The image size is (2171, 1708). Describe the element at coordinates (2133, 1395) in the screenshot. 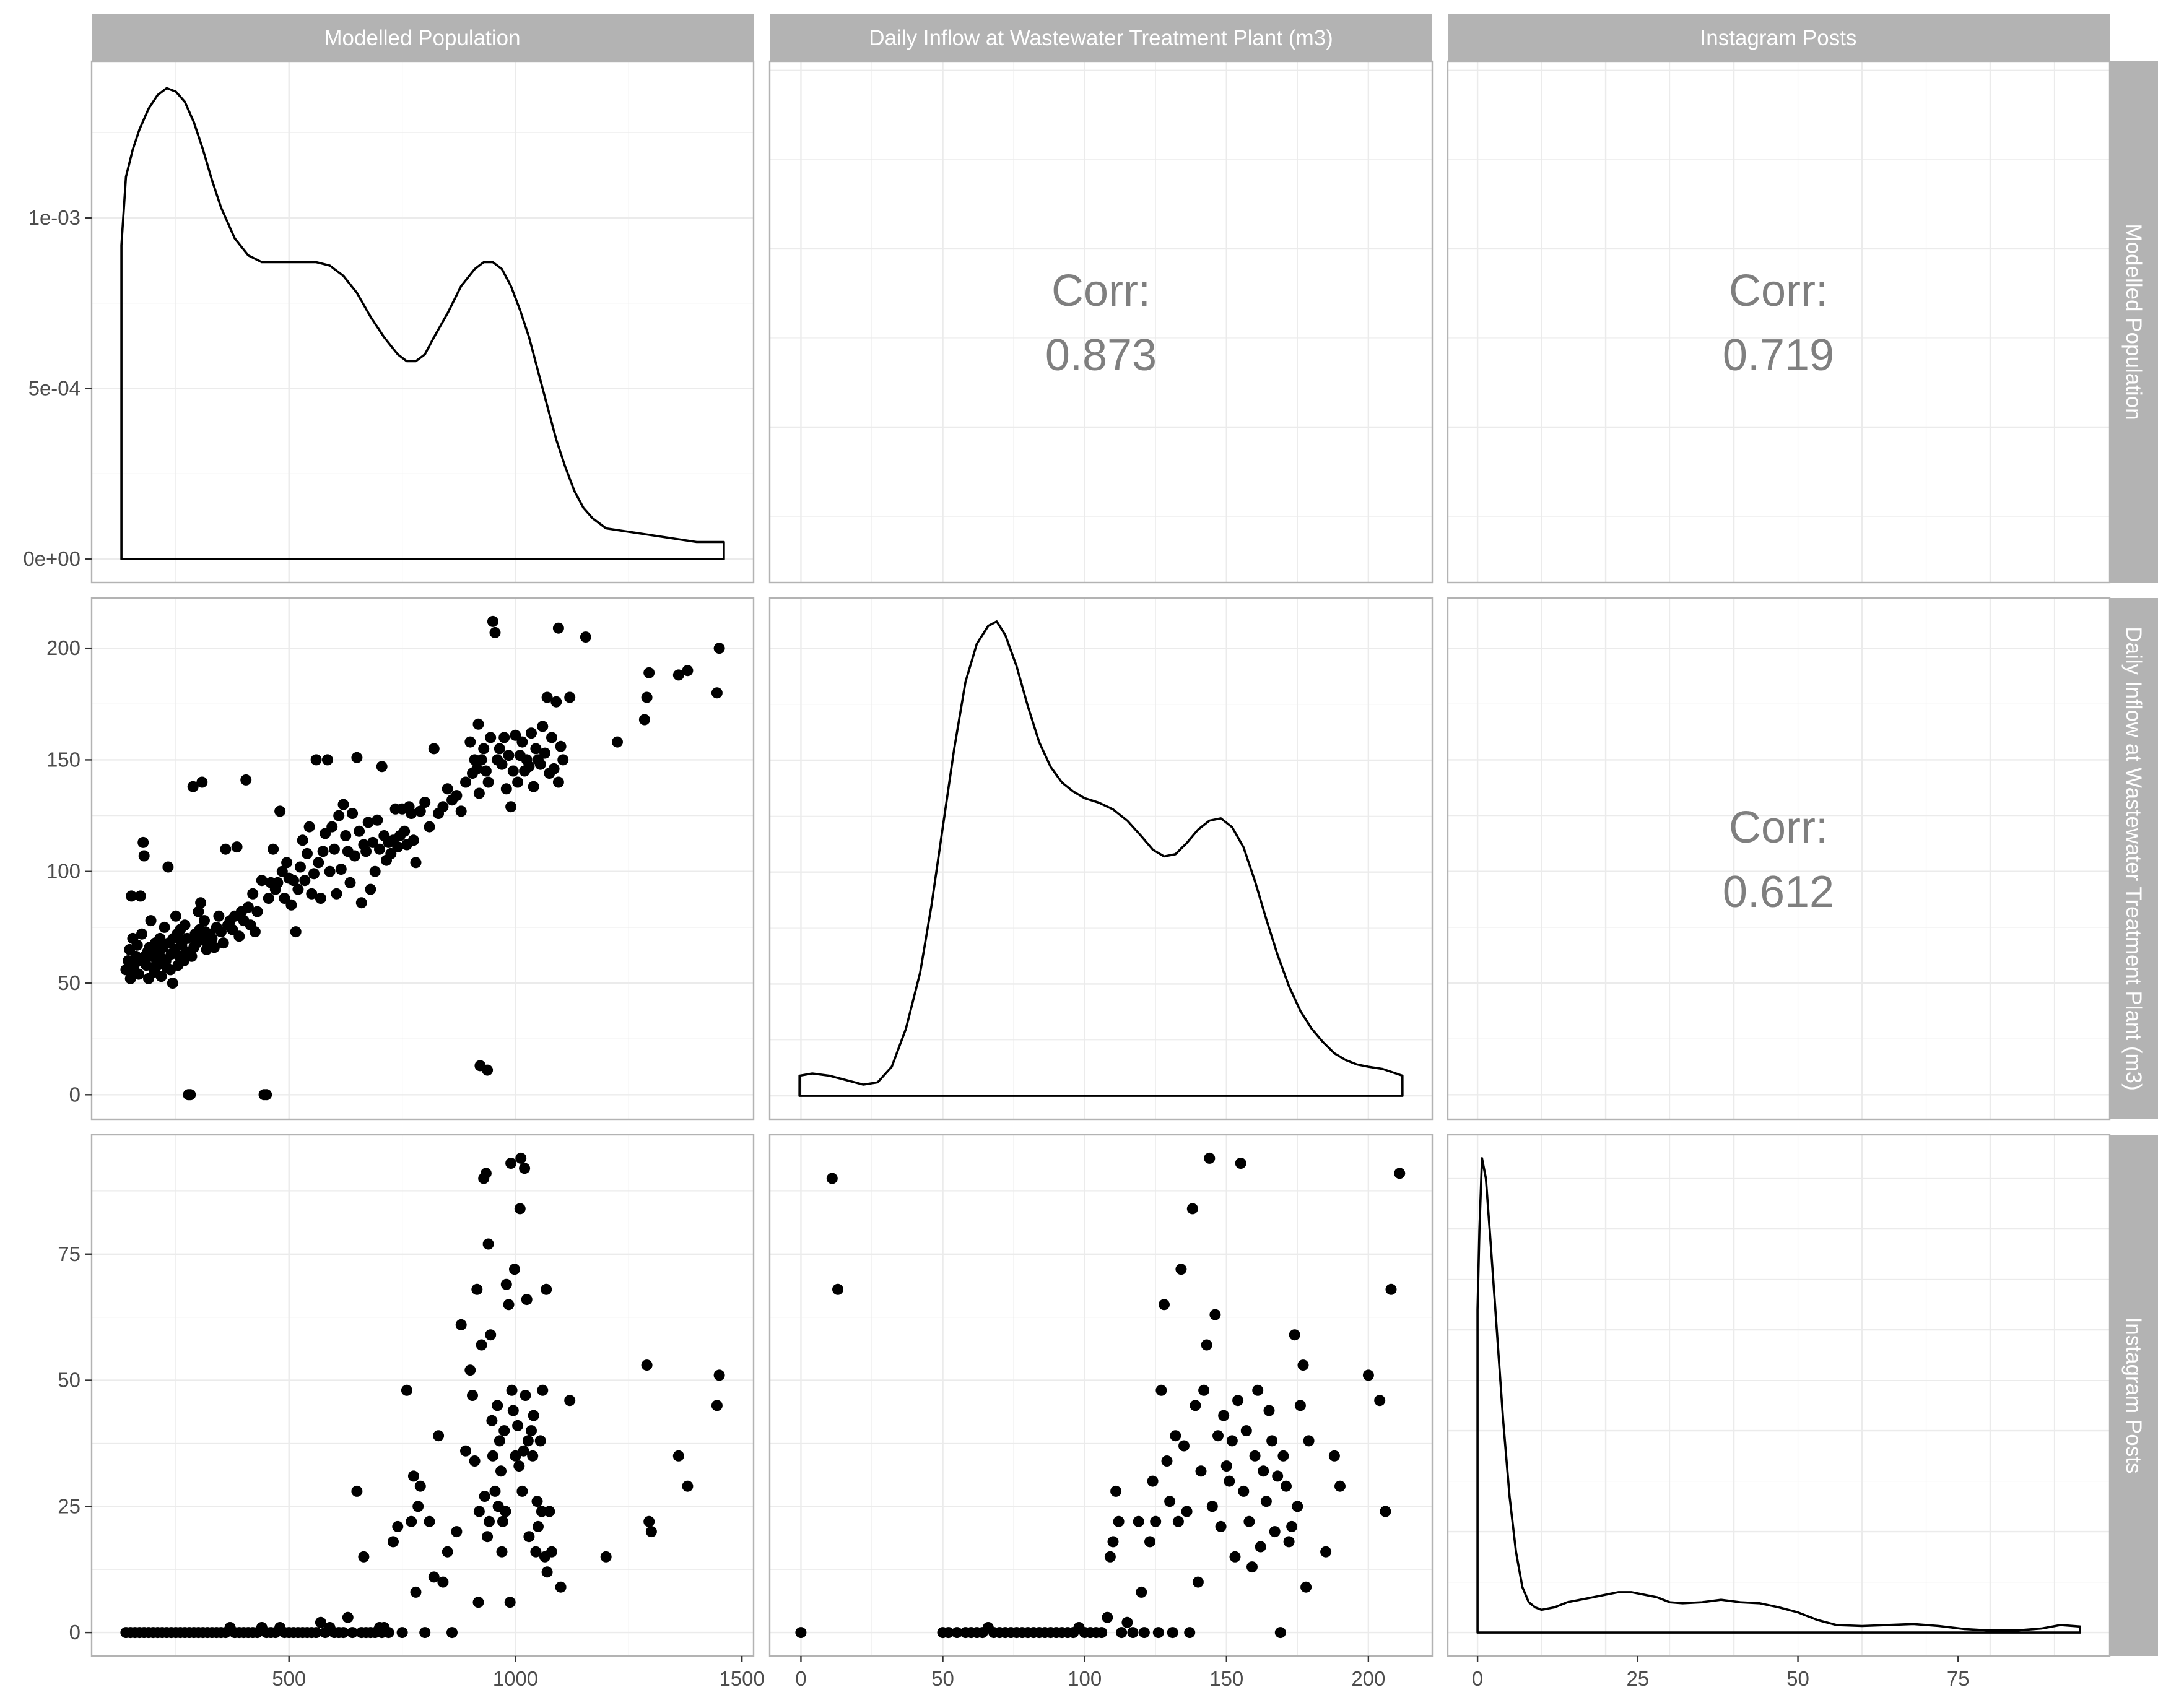

I see `row-strip-label-insta: Instagram Posts` at that location.